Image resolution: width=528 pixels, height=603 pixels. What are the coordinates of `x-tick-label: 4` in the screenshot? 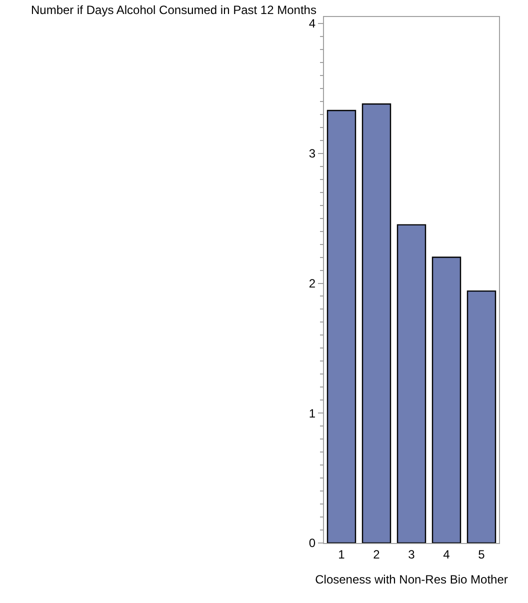 It's located at (446, 554).